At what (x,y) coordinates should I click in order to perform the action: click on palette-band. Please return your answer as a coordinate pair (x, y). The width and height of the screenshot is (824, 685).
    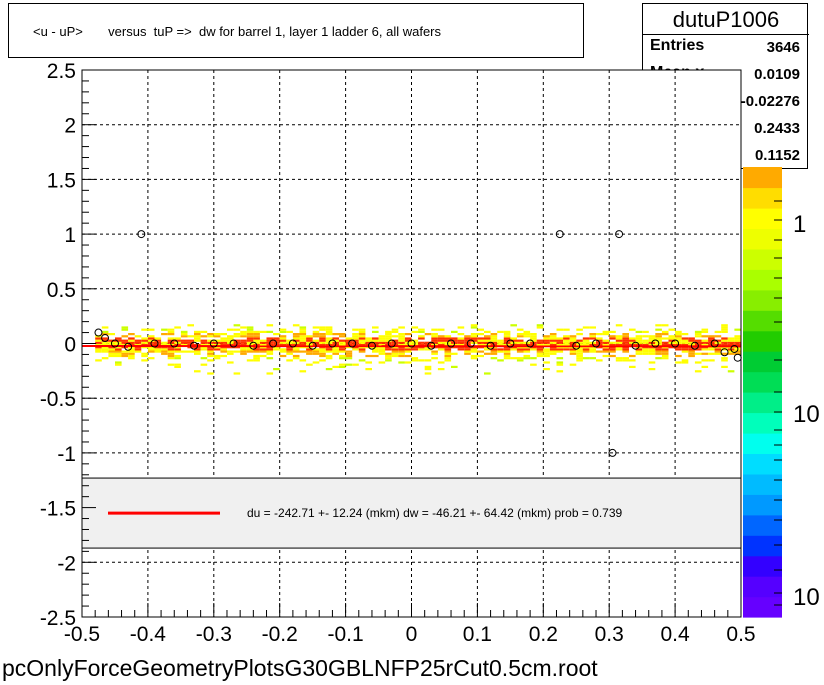
    Looking at the image, I should click on (762, 607).